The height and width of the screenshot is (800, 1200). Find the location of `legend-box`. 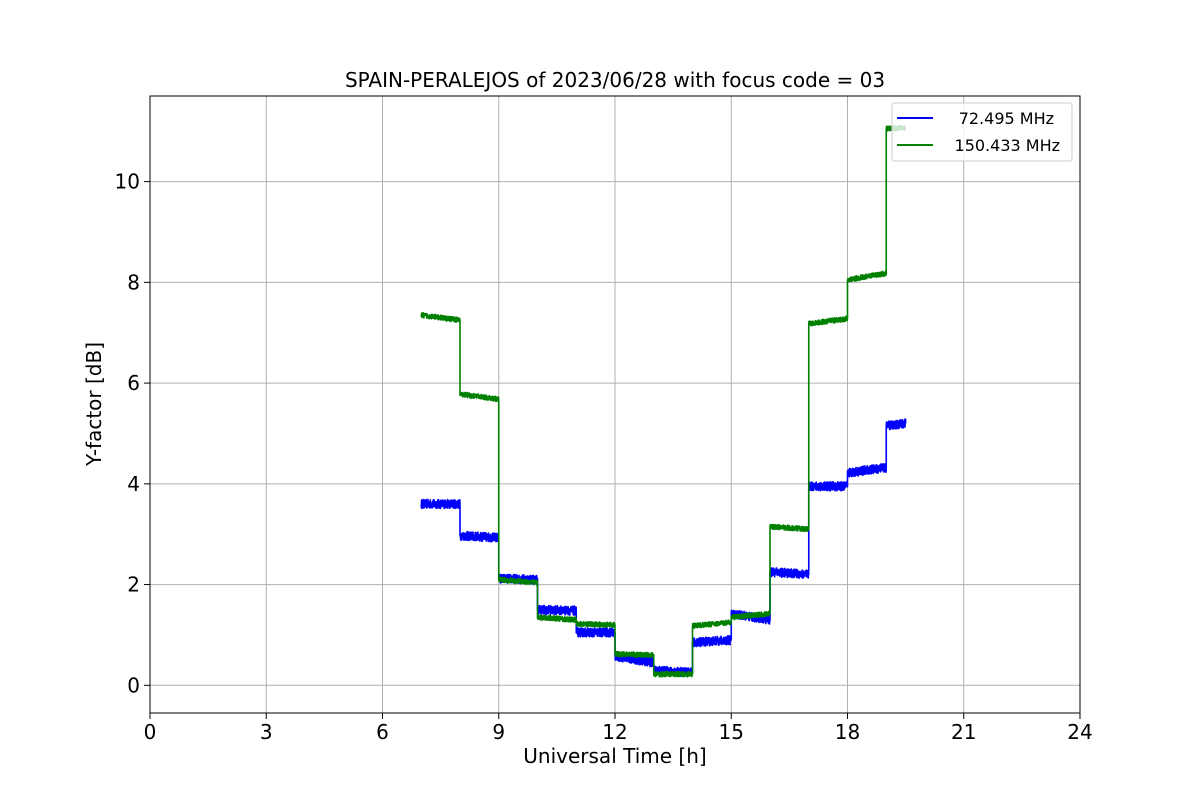

legend-box is located at coordinates (982, 132).